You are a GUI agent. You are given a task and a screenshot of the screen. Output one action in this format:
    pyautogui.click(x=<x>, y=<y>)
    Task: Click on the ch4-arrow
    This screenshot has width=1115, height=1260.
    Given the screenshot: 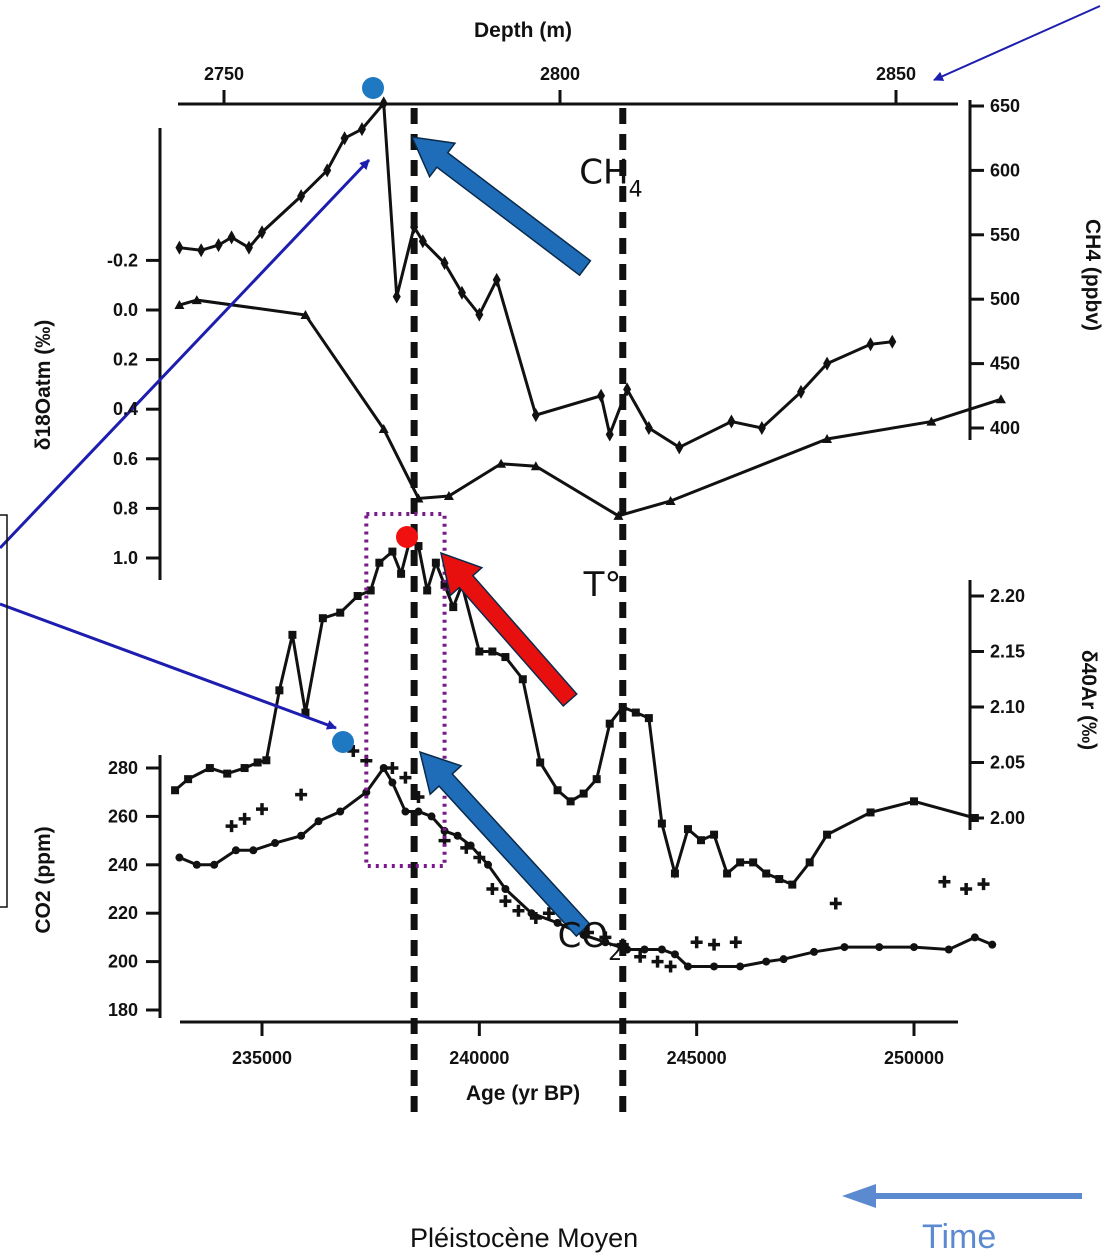 What is the action you would take?
    pyautogui.click(x=501, y=206)
    